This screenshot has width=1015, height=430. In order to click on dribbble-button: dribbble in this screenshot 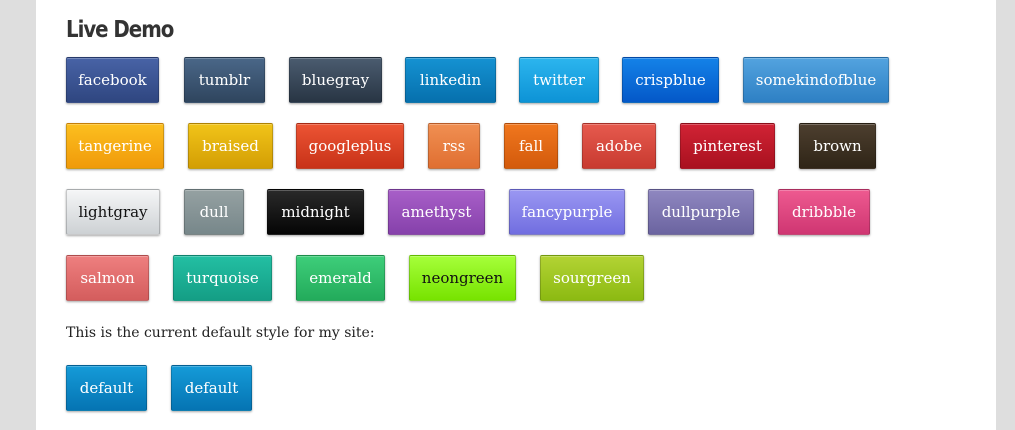, I will do `click(824, 212)`.